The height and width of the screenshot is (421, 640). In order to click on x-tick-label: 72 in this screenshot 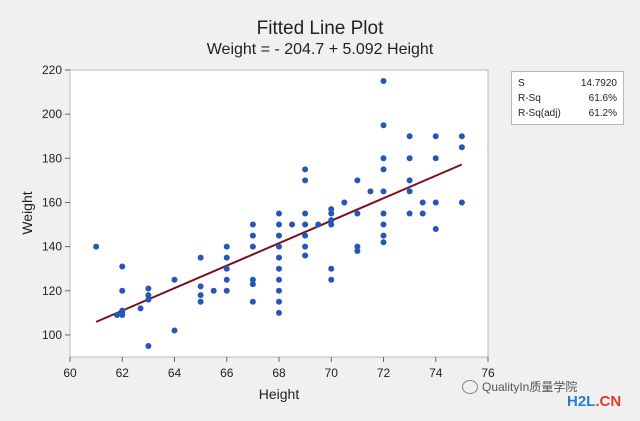, I will do `click(384, 373)`.